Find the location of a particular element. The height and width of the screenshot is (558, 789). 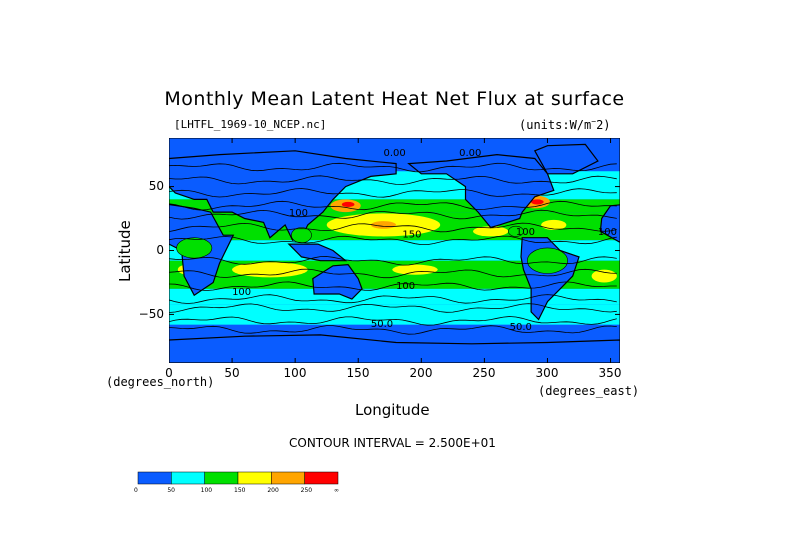

chart-units: (units:W/m−2) is located at coordinates (565, 124).